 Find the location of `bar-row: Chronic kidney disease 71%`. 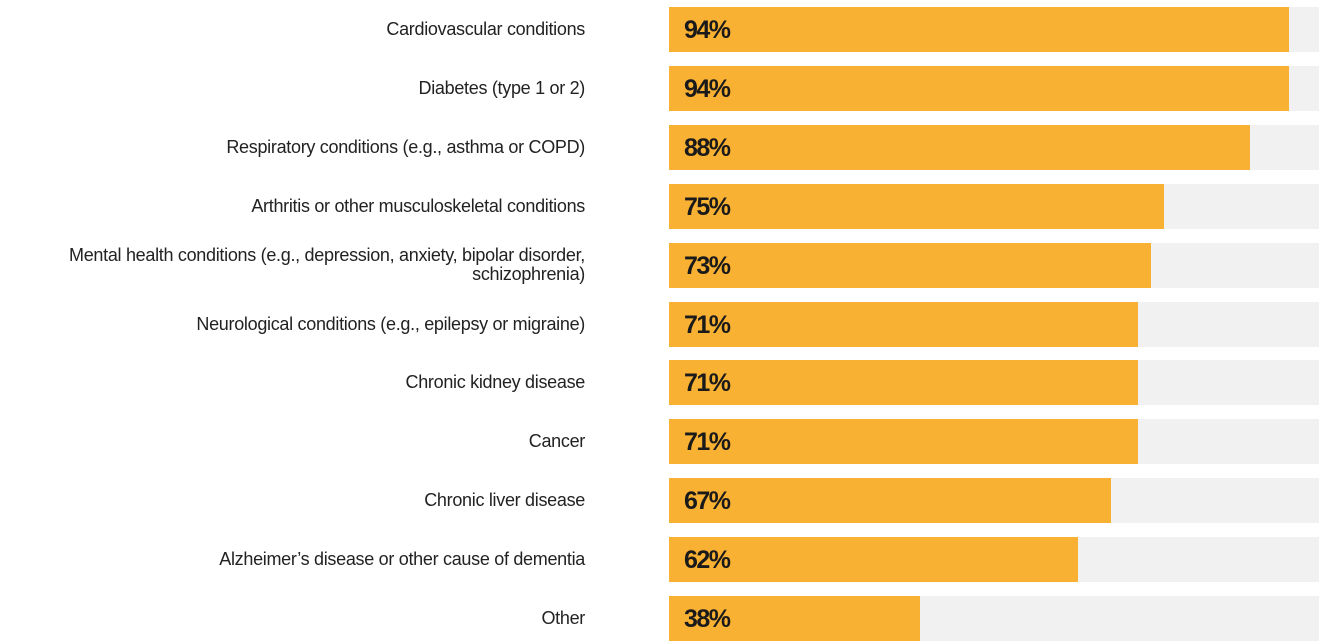

bar-row: Chronic kidney disease 71% is located at coordinates (659, 383).